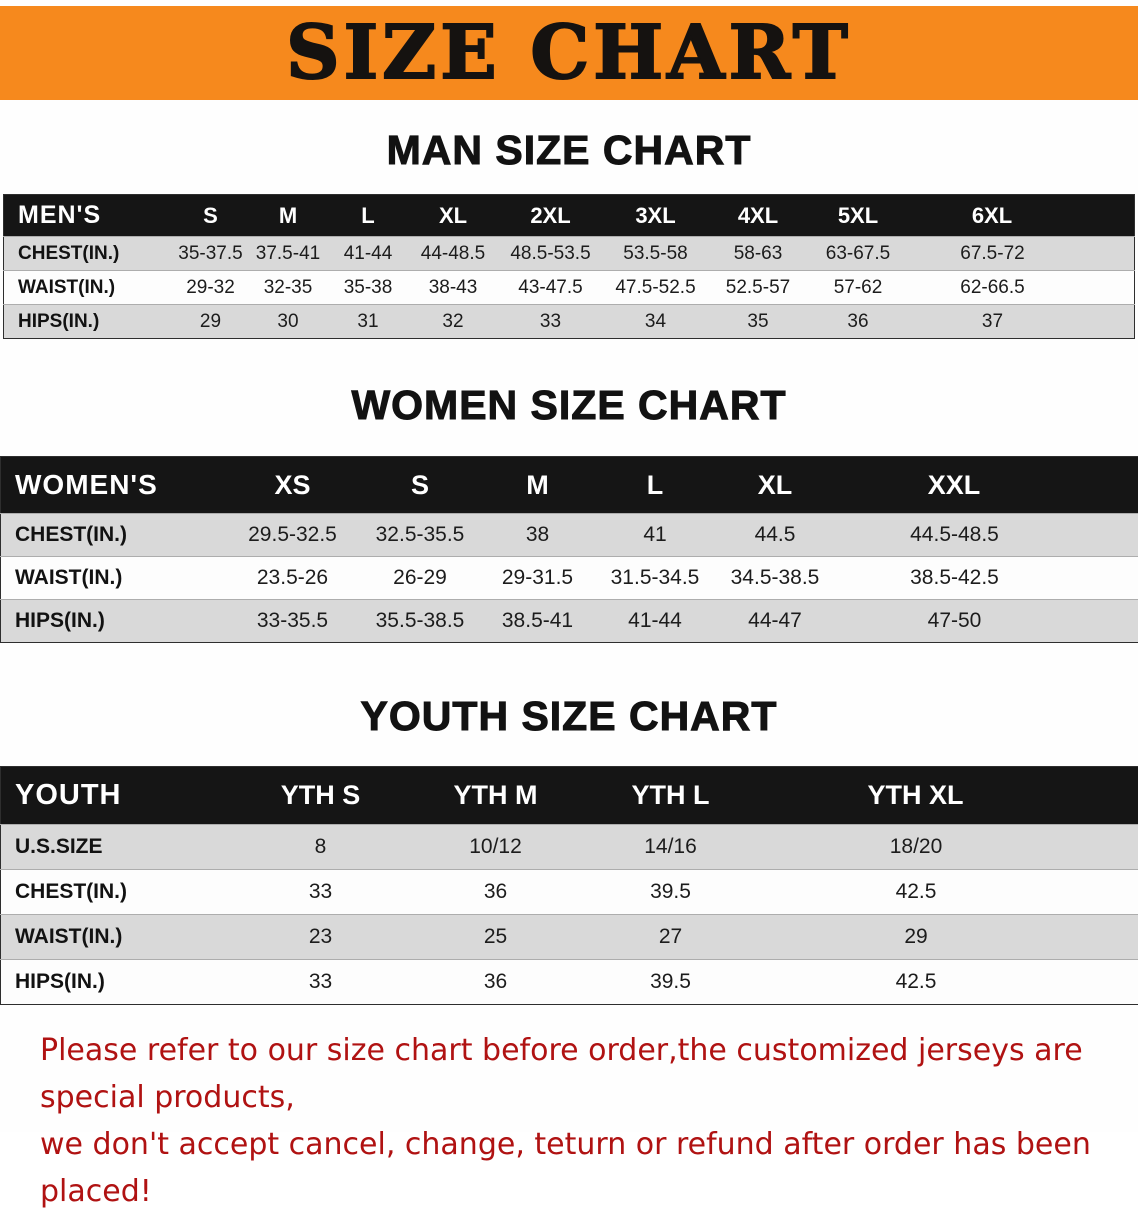 Image resolution: width=1138 pixels, height=1215 pixels. I want to click on size-value: 35-37.5, so click(210, 254).